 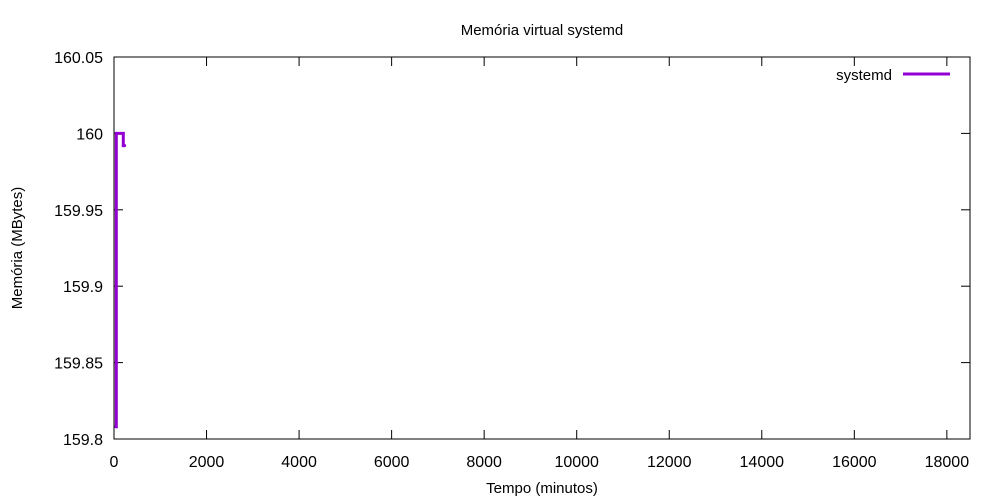 What do you see at coordinates (89, 134) in the screenshot?
I see `y-tick-label: 160` at bounding box center [89, 134].